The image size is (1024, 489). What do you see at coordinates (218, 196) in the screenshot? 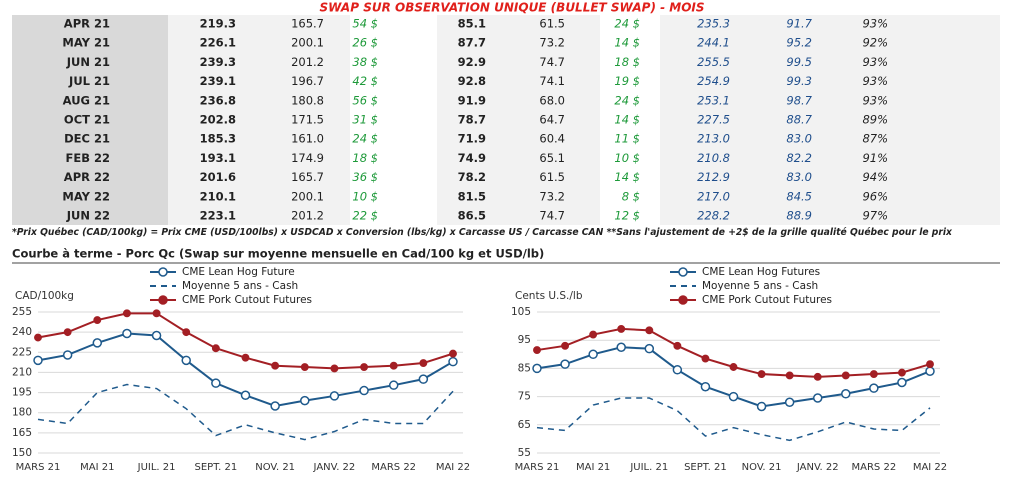
I see `table-cell: 210.1` at bounding box center [218, 196].